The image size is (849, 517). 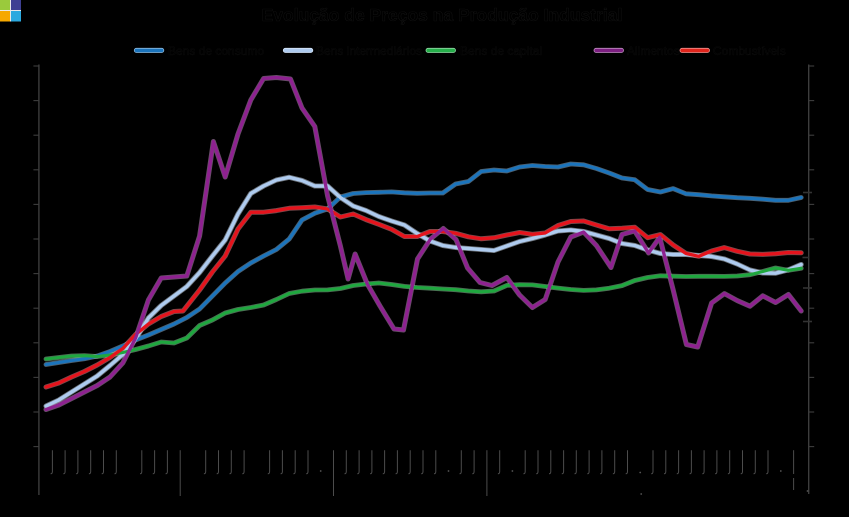 What do you see at coordinates (216, 51) in the screenshot?
I see `svg-text: Bens de consumo` at bounding box center [216, 51].